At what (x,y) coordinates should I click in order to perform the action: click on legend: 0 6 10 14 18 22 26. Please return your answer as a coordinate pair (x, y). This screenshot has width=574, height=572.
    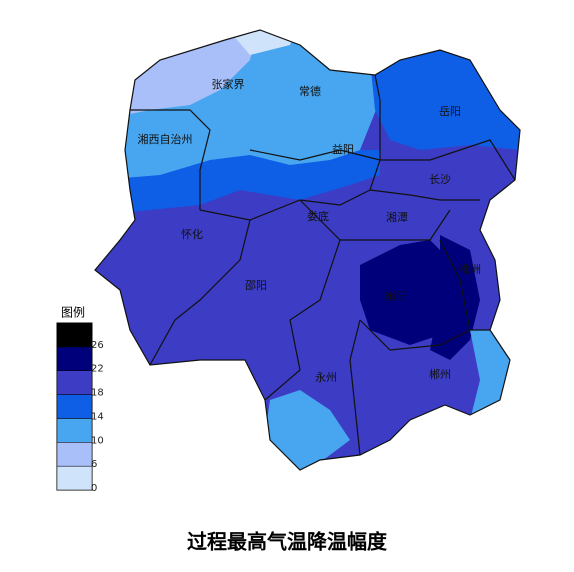
    Looking at the image, I should click on (80, 408).